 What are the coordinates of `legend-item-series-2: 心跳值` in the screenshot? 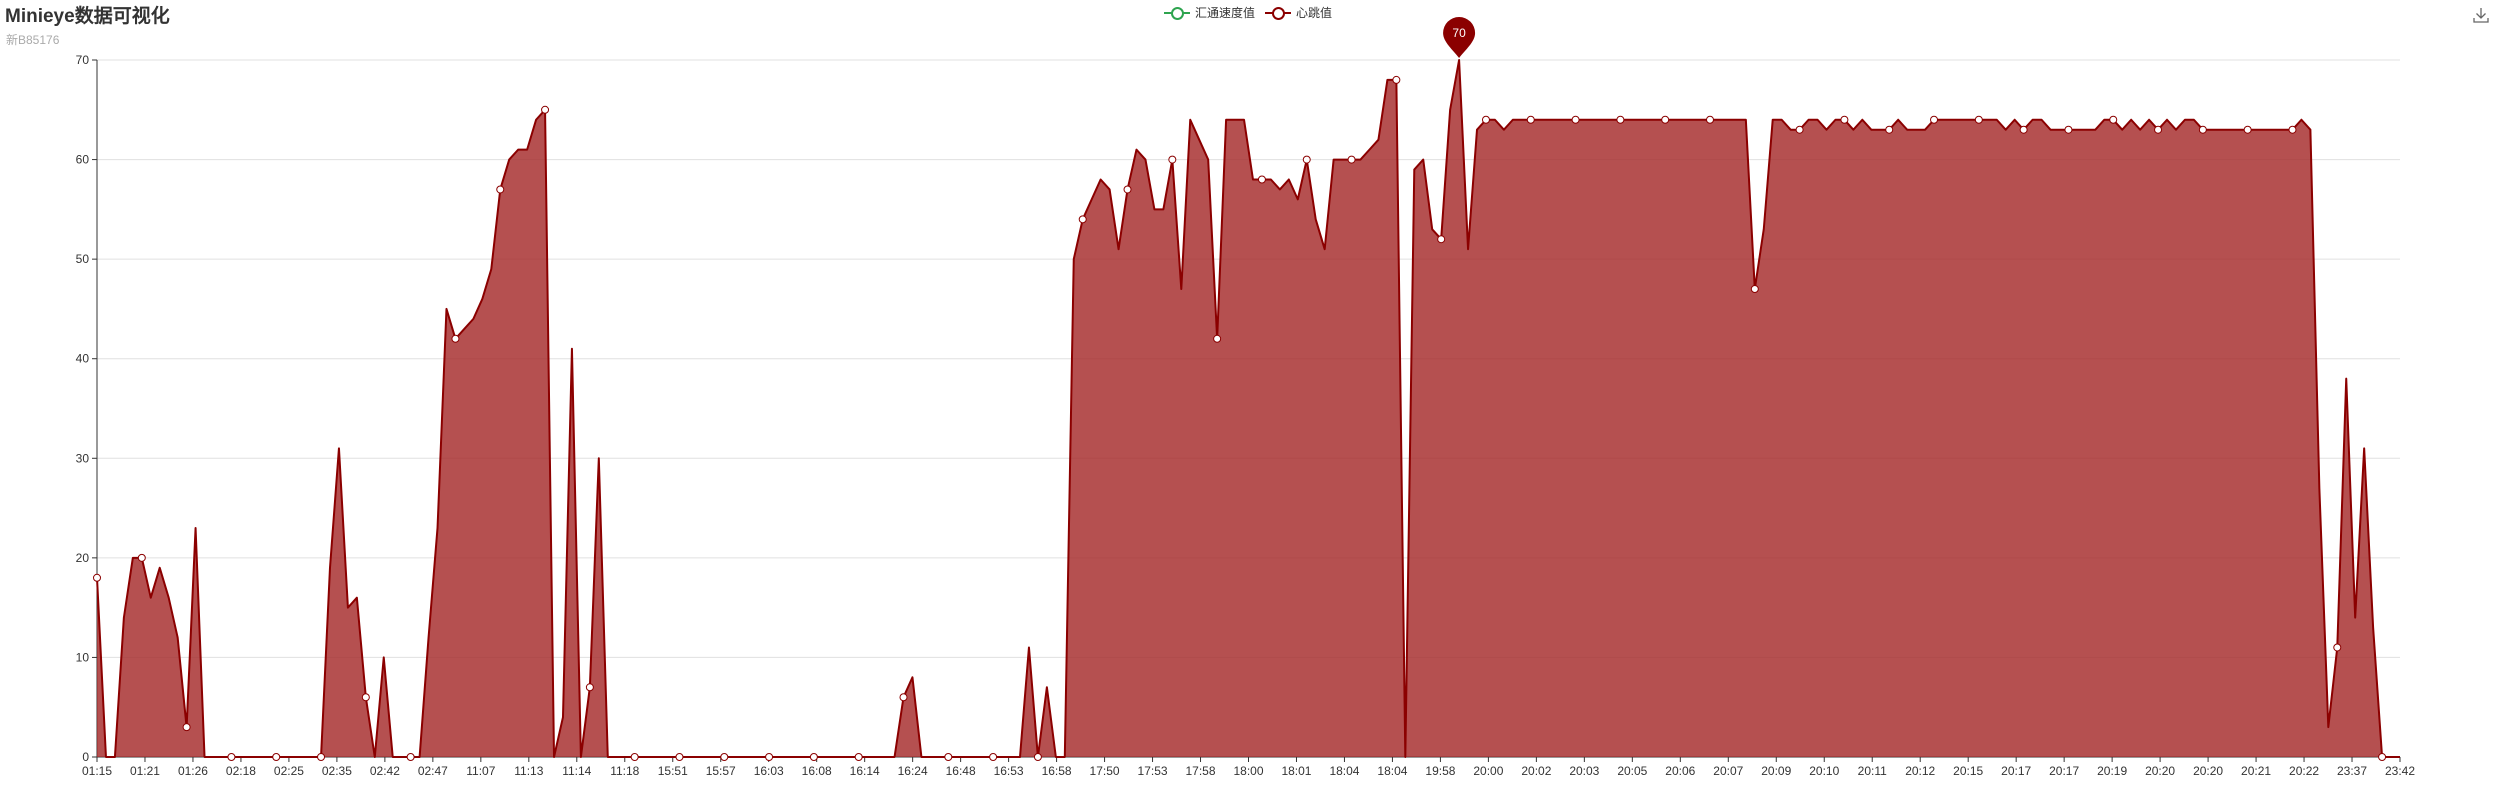 It's located at (1298, 12).